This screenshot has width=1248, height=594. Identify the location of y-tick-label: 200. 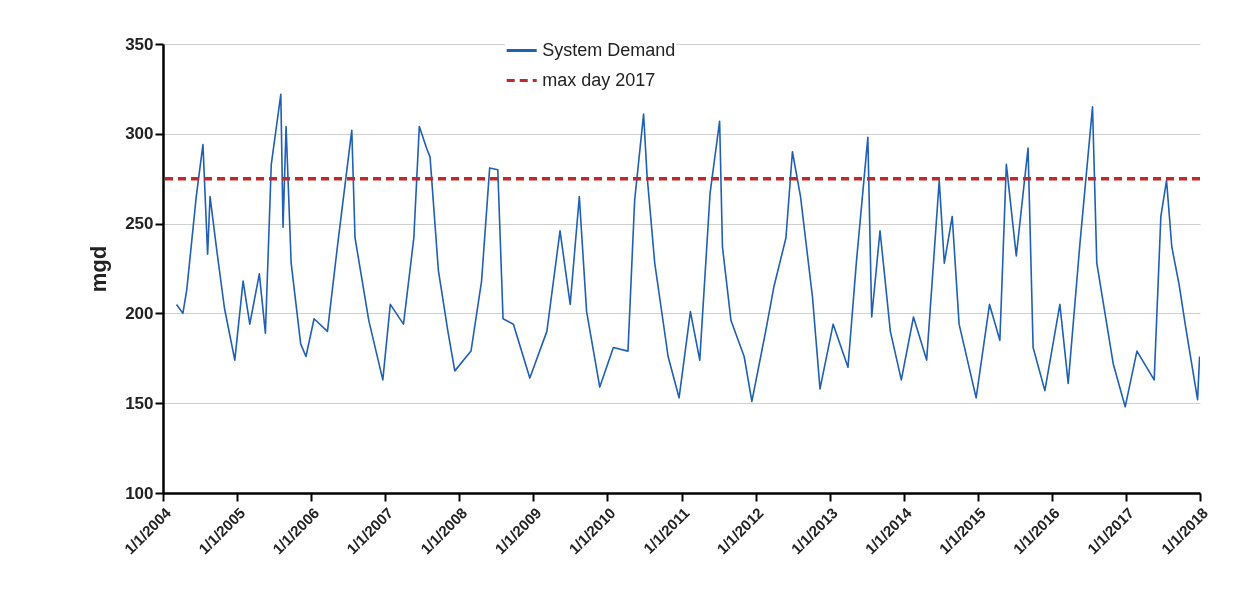
(139, 313).